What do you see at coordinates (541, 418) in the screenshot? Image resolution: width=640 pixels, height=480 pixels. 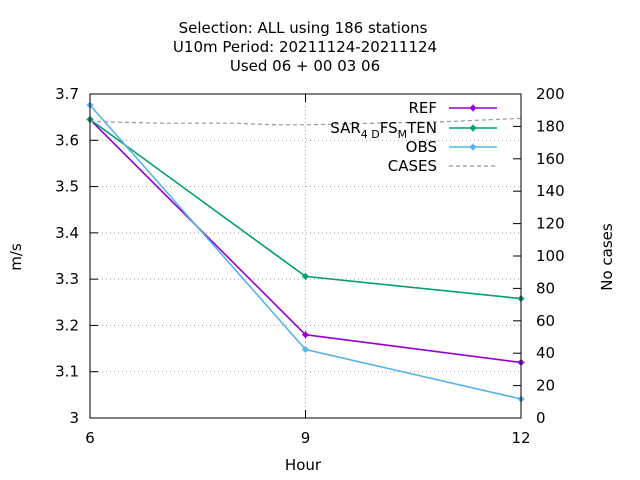 I see `y2-tick-label: 0` at bounding box center [541, 418].